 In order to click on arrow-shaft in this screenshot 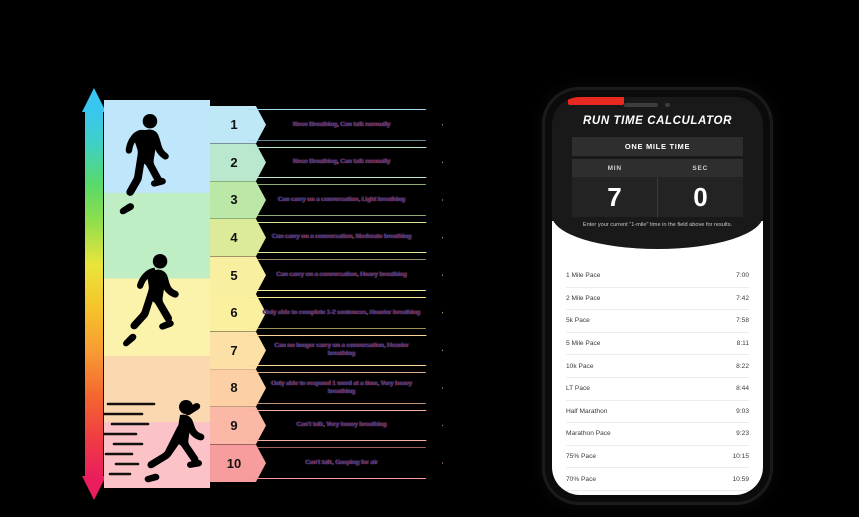, I will do `click(94, 294)`.